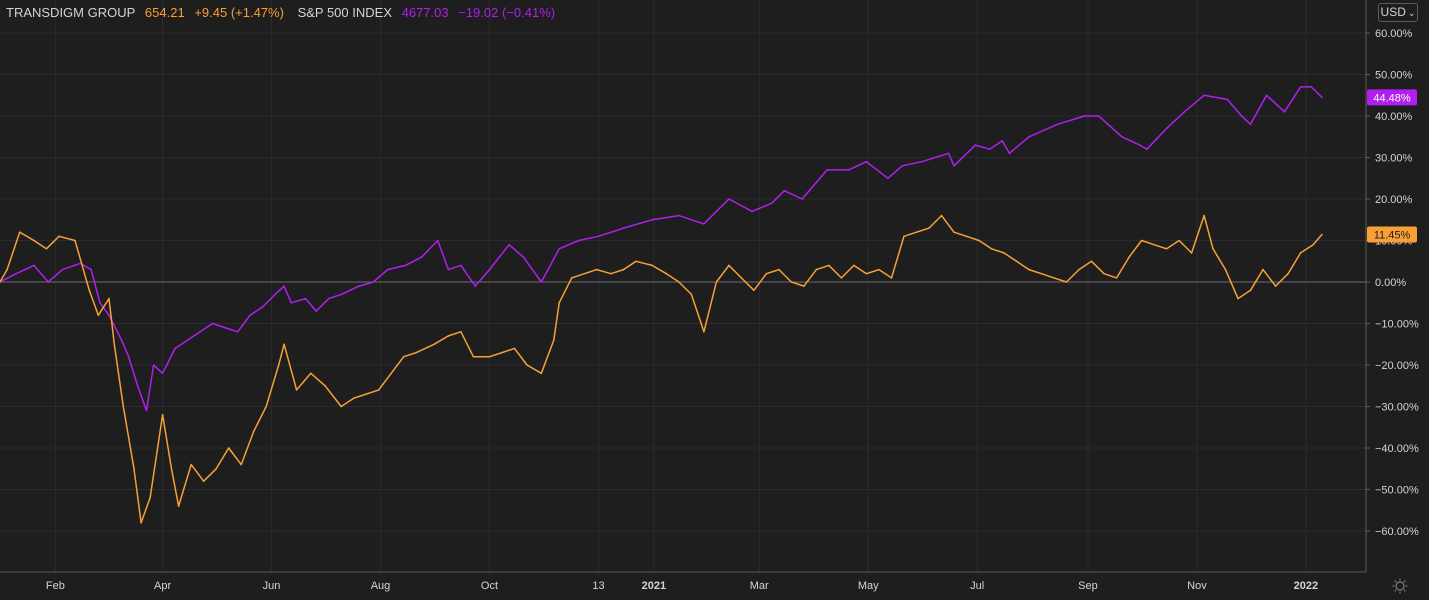 This screenshot has width=1429, height=600. Describe the element at coordinates (682, 586) in the screenshot. I see `time-axis: Feb Apr Jun Aug Oct 13 2021 Mar May Jul Sep Nov 2022` at that location.